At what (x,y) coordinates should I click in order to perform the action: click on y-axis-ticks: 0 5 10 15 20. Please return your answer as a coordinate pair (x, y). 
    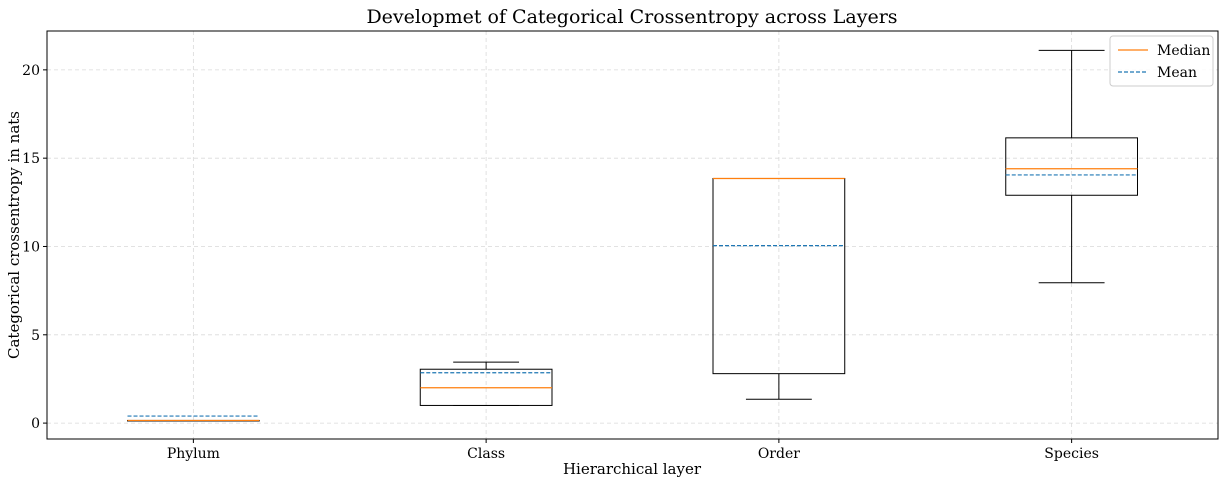
    Looking at the image, I should click on (34, 247).